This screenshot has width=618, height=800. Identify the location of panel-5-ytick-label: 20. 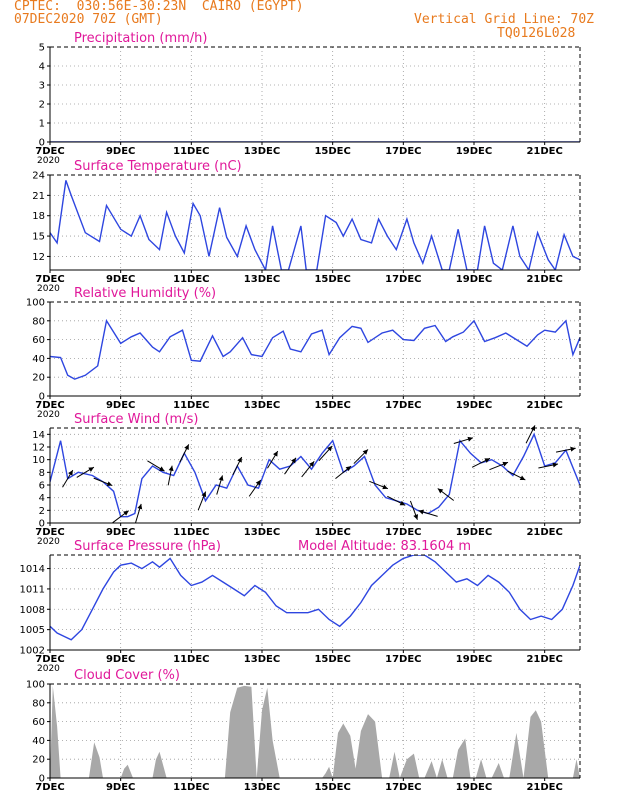
(38, 760).